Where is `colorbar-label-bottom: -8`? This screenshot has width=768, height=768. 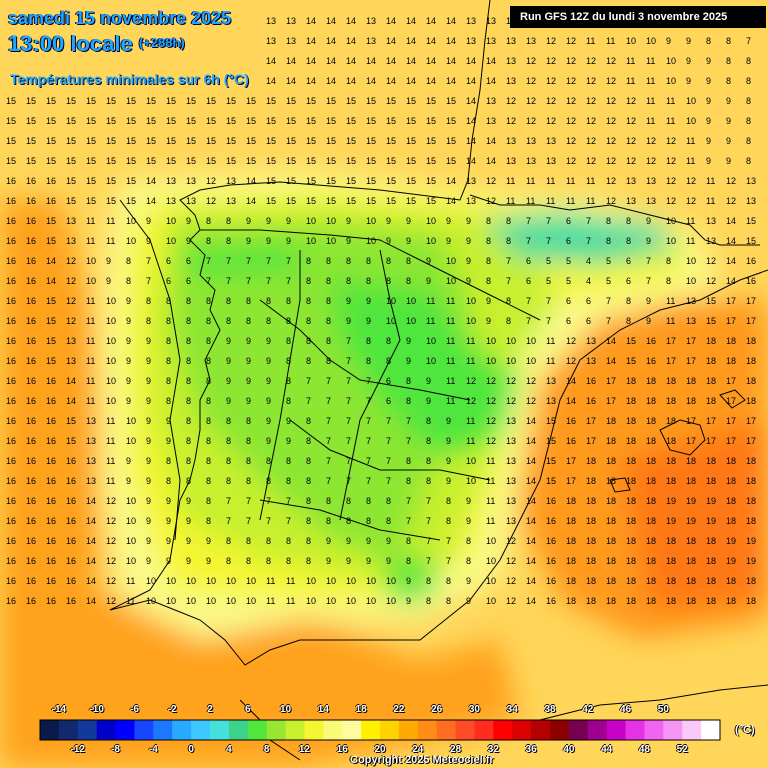
colorbar-label-bottom: -8 is located at coordinates (115, 749).